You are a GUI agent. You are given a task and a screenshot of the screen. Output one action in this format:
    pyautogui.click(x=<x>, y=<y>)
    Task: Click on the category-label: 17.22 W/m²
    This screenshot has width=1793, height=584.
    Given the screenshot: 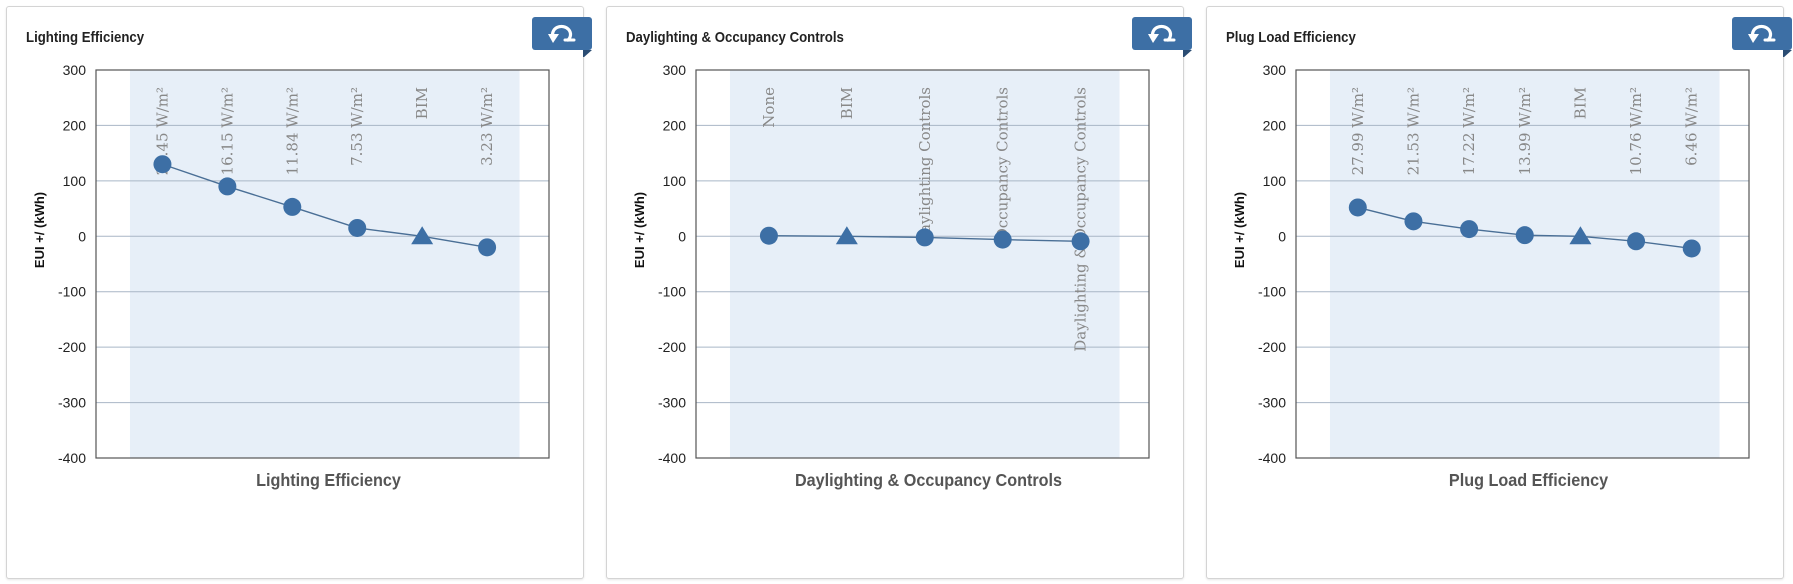 What is the action you would take?
    pyautogui.click(x=1469, y=131)
    